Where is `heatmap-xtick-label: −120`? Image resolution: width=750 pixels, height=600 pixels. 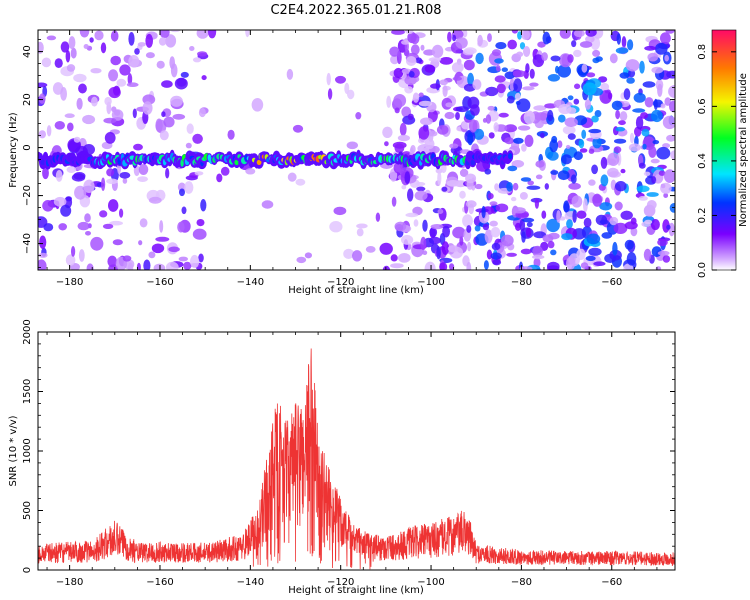 heatmap-xtick-label: −120 is located at coordinates (340, 282).